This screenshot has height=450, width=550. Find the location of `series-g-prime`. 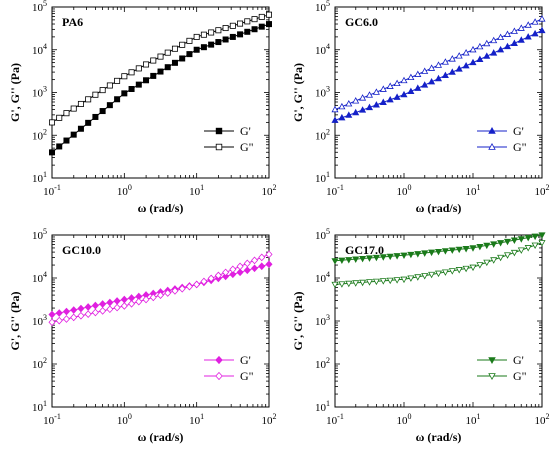

series-g-prime is located at coordinates (160, 289).